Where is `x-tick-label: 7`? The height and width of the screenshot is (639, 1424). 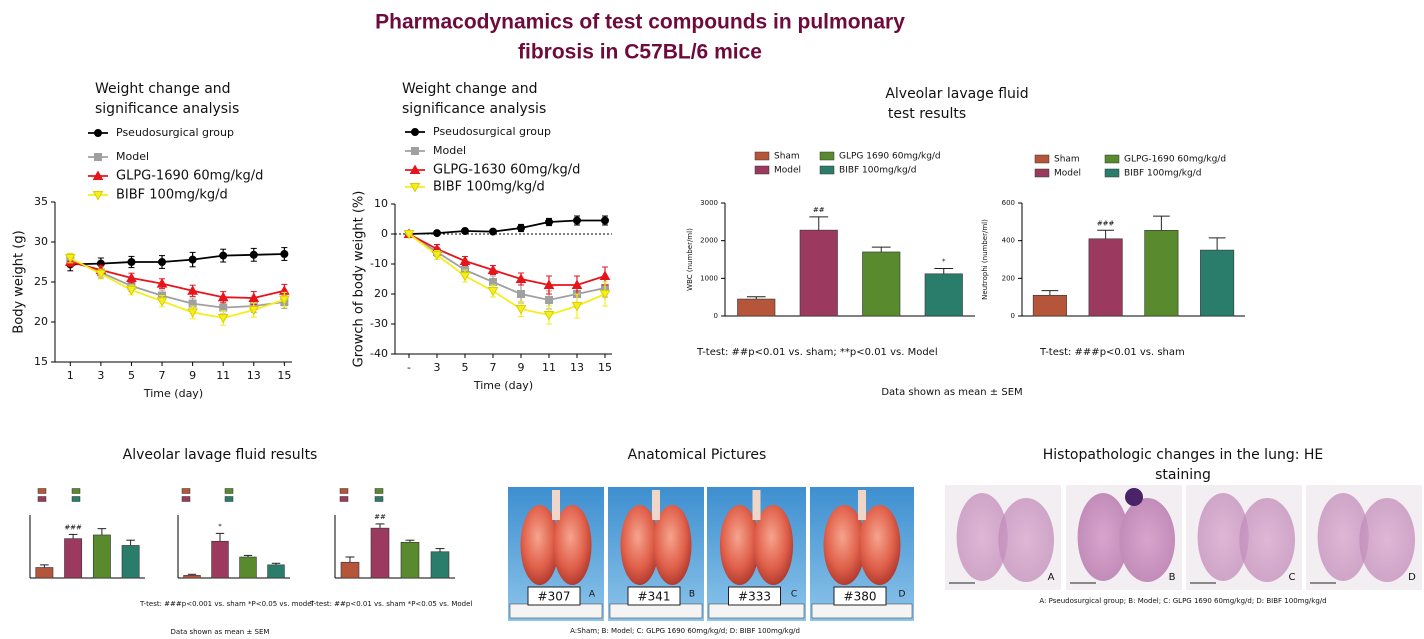 x-tick-label: 7 is located at coordinates (493, 367).